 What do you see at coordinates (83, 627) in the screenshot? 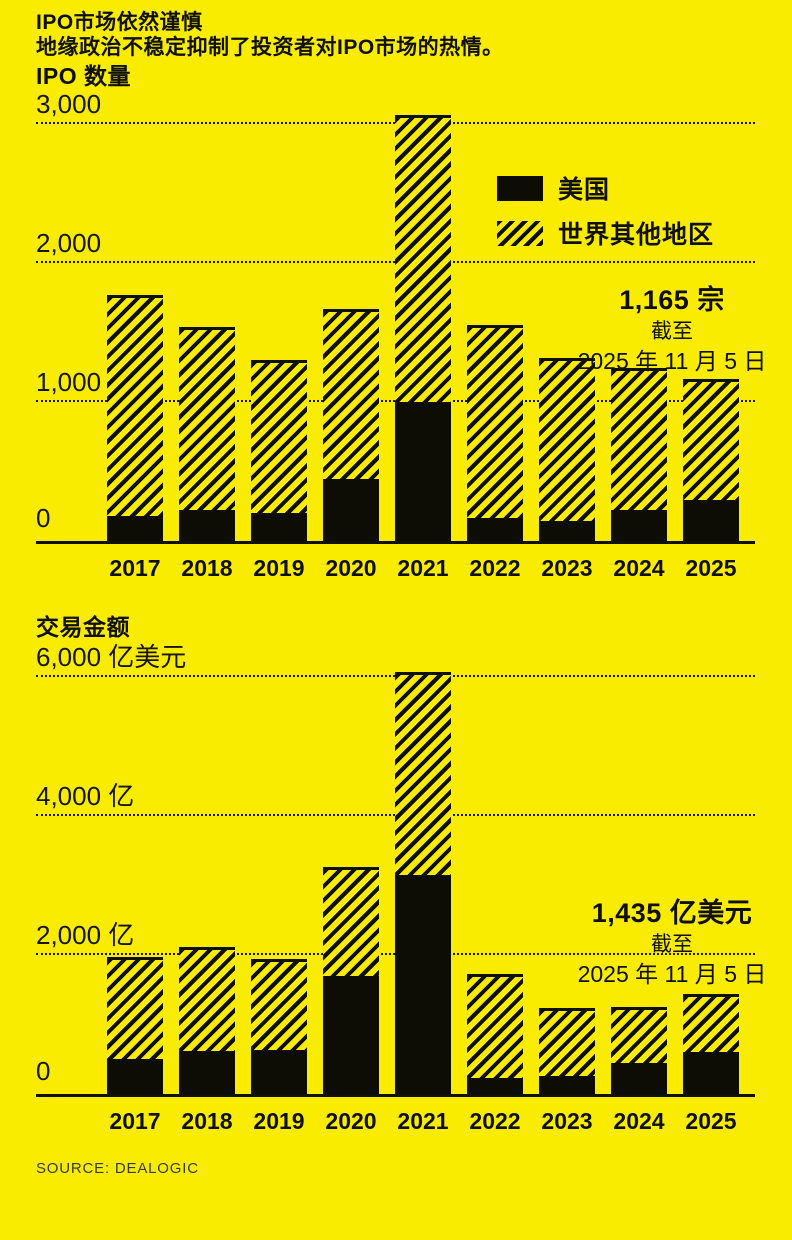
I see `chart2-title: 交易金额` at bounding box center [83, 627].